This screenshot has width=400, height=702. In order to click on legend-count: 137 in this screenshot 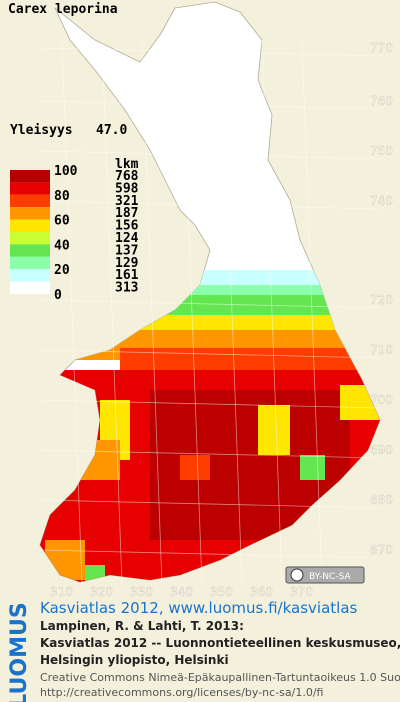, I will do `click(126, 250)`.